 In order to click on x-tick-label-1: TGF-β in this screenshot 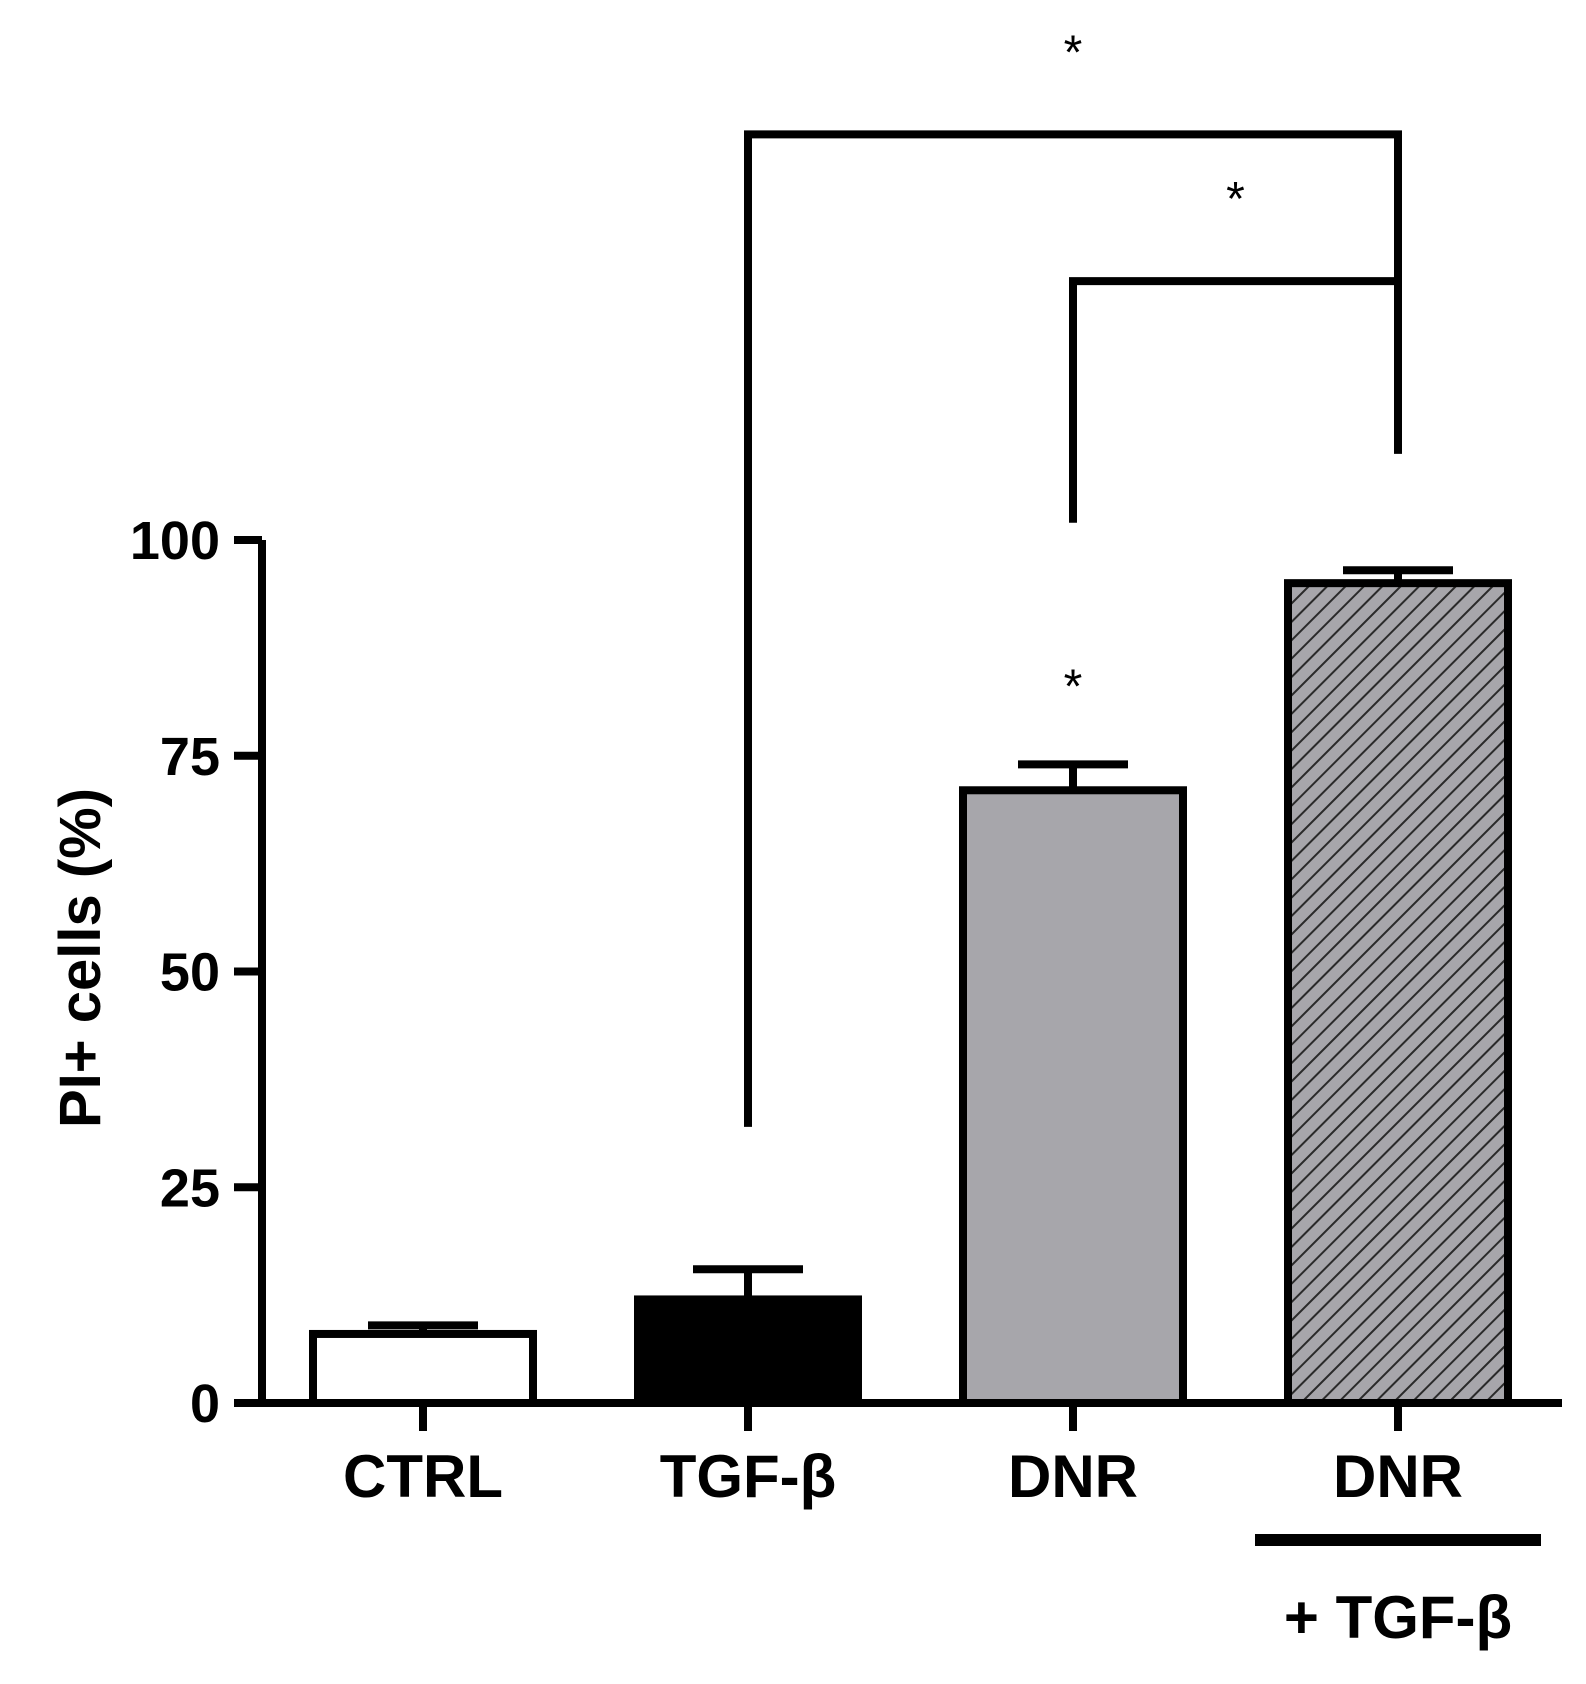, I will do `click(748, 1476)`.